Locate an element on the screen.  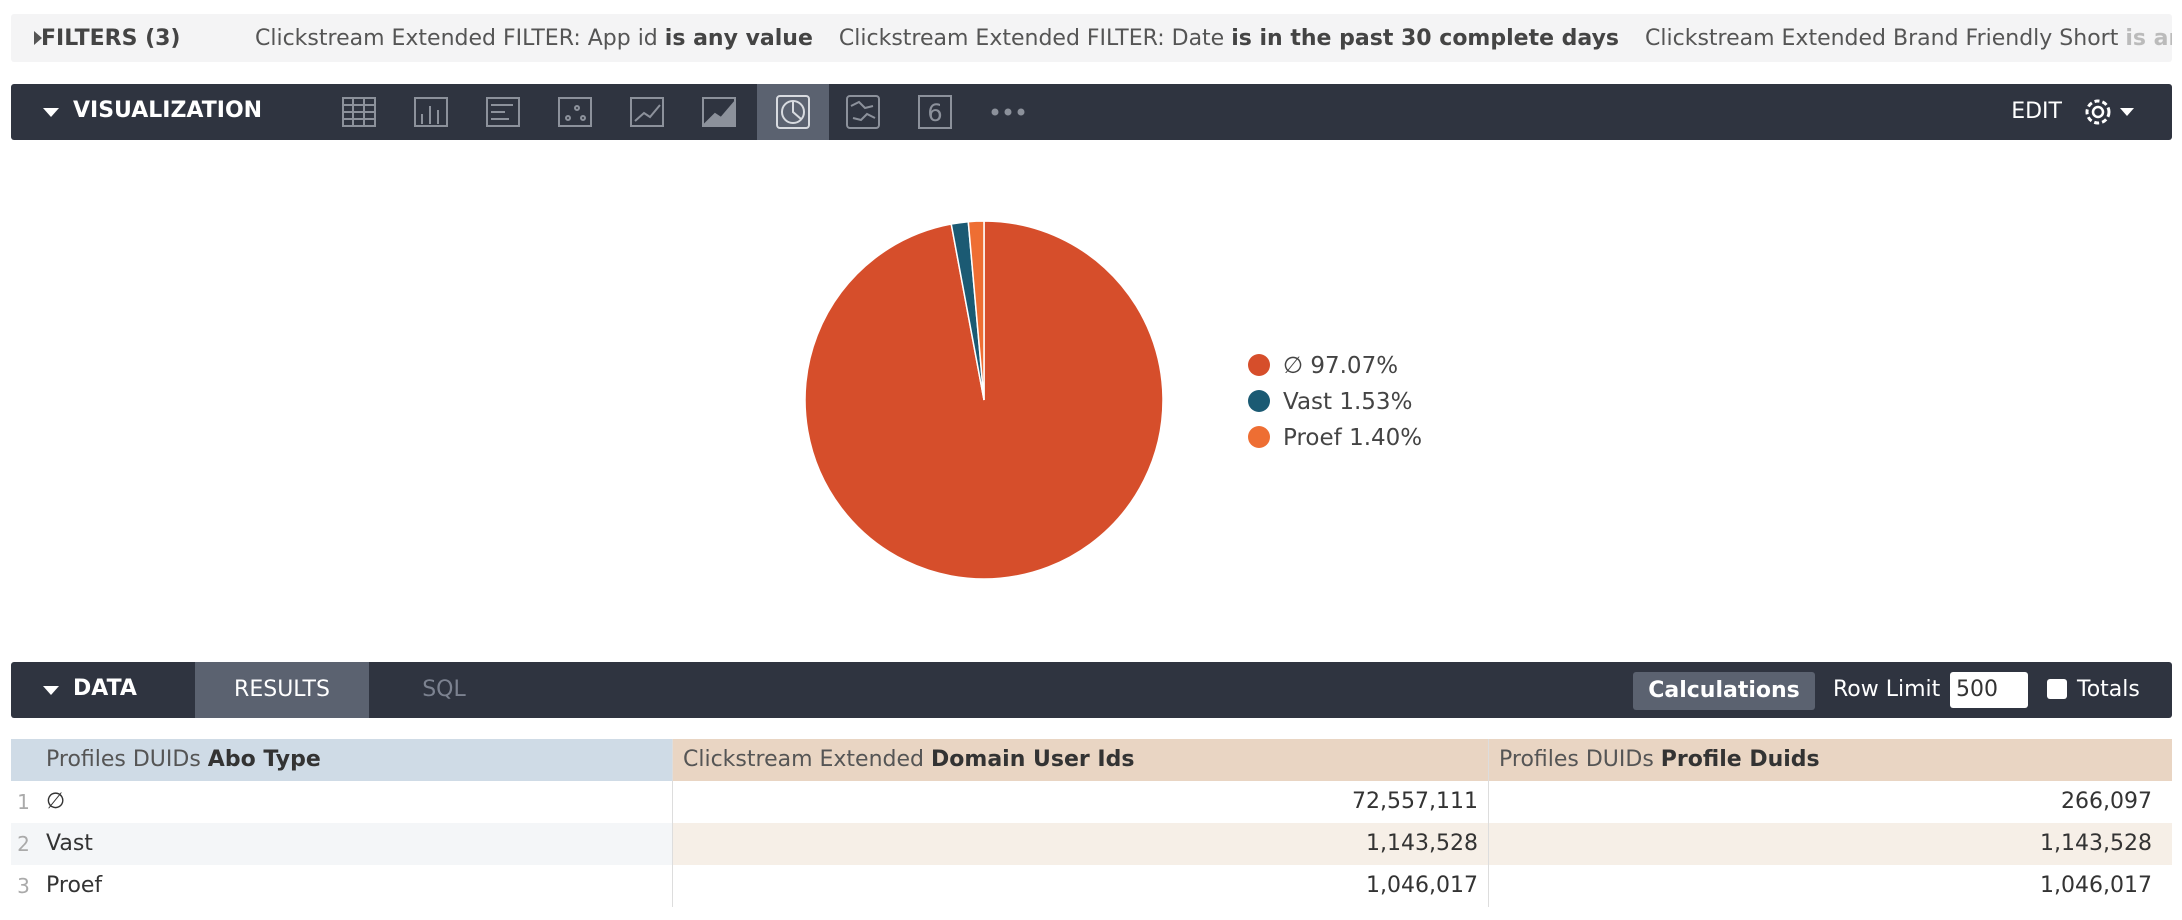
legend-label: ∅ is located at coordinates (1293, 366).